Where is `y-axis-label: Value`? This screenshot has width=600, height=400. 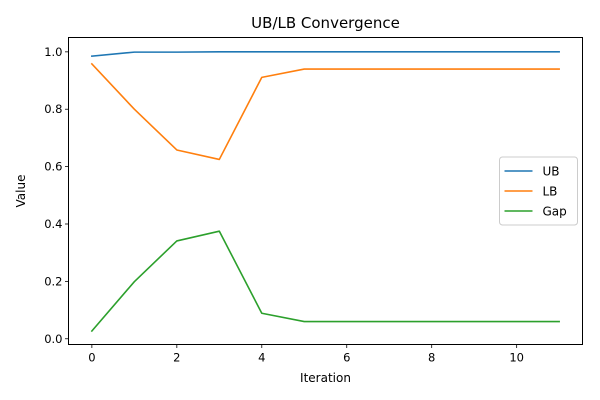
y-axis-label: Value is located at coordinates (21, 191).